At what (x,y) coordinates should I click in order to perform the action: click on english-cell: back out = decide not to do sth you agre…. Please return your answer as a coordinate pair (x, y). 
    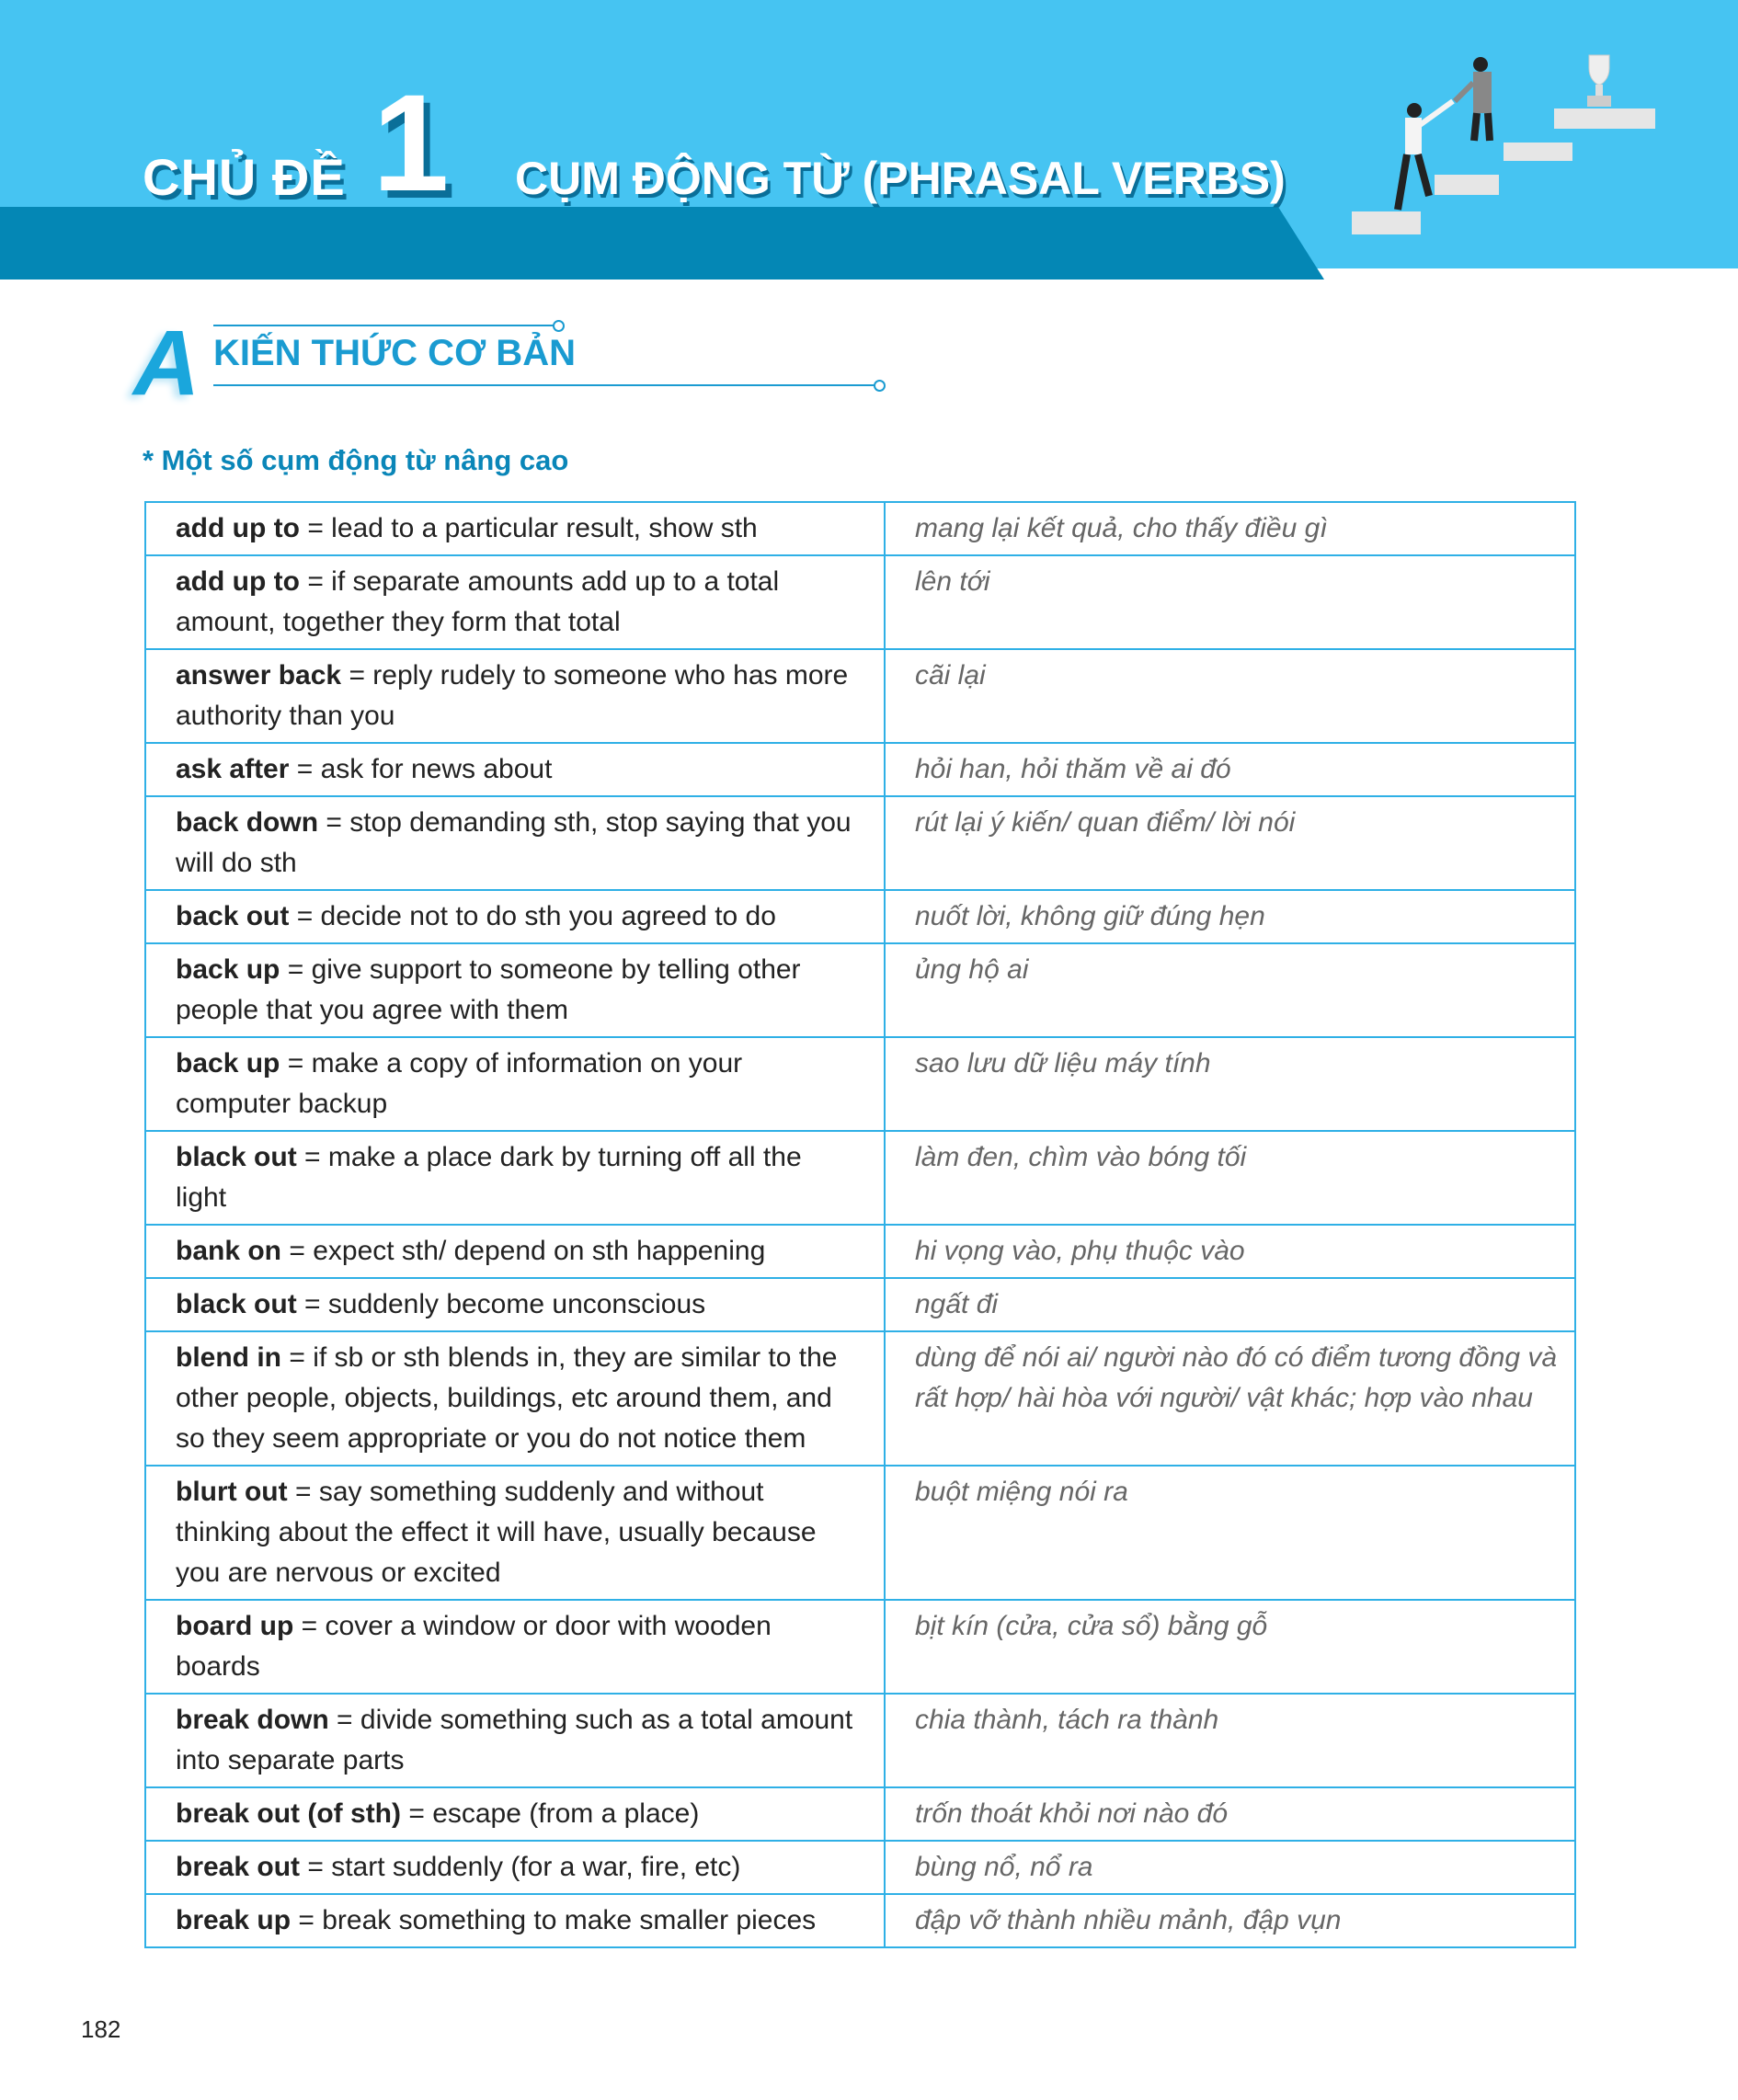
    Looking at the image, I should click on (515, 916).